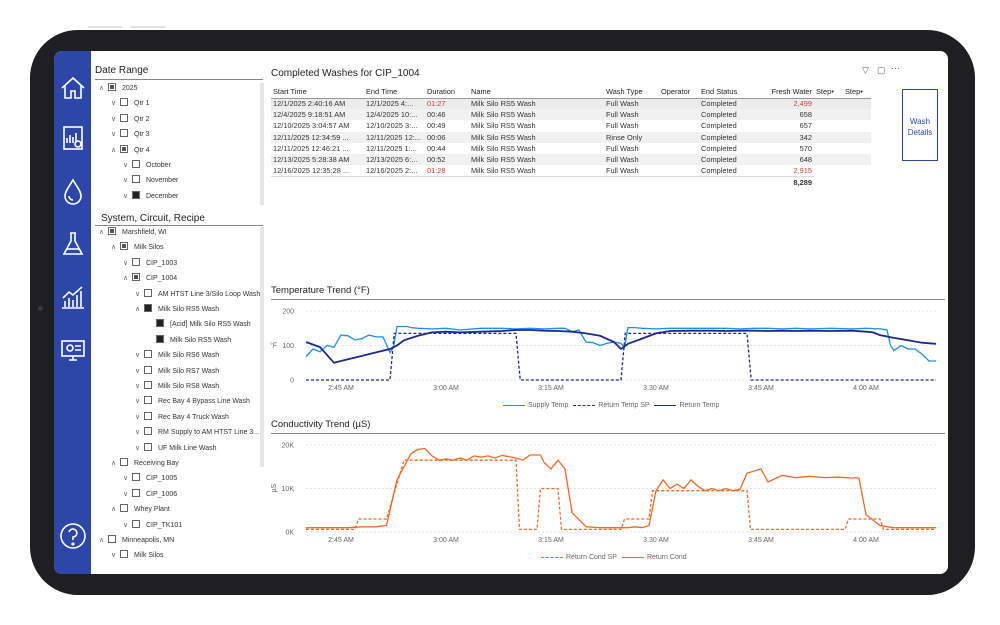 Image resolution: width=1000 pixels, height=625 pixels. What do you see at coordinates (150, 280) in the screenshot?
I see `tree-item: ∧ CIP_1004` at bounding box center [150, 280].